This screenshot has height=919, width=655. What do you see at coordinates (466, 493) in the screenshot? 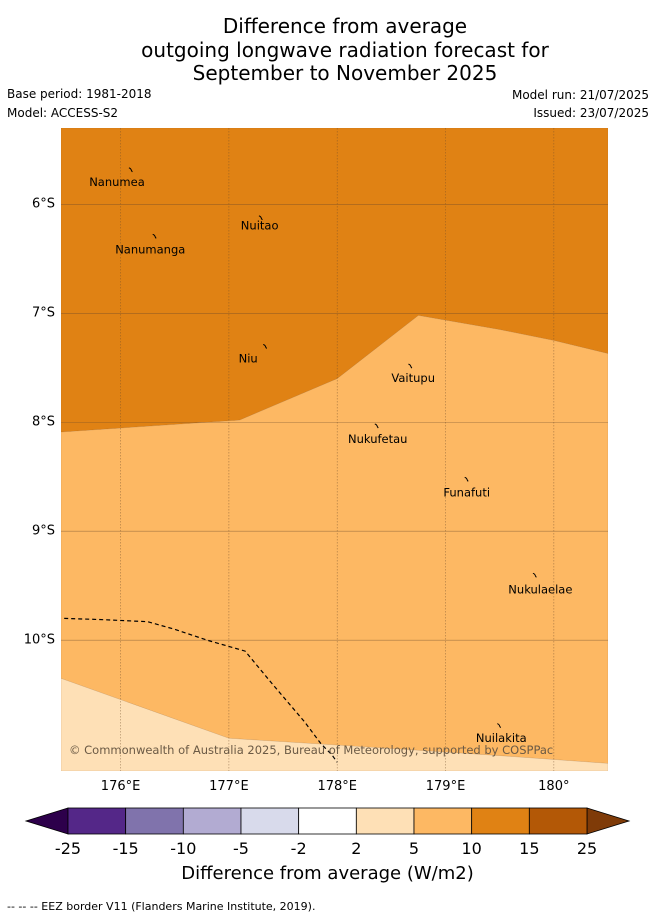
I see `island-label: Funafuti` at bounding box center [466, 493].